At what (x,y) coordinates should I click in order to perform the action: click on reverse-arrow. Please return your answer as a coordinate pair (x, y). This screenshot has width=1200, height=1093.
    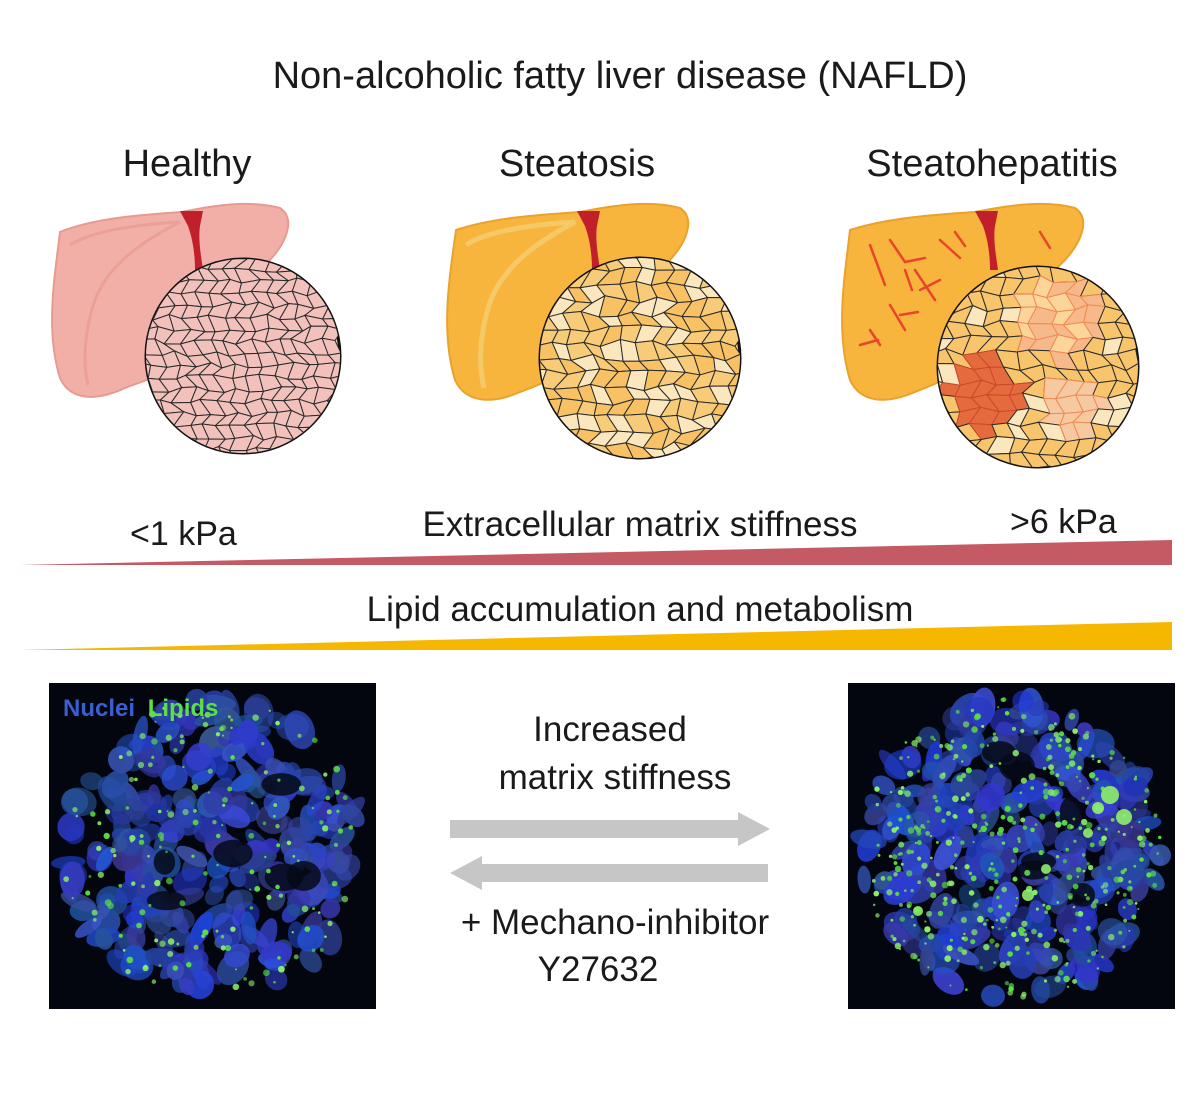
    Looking at the image, I should click on (609, 873).